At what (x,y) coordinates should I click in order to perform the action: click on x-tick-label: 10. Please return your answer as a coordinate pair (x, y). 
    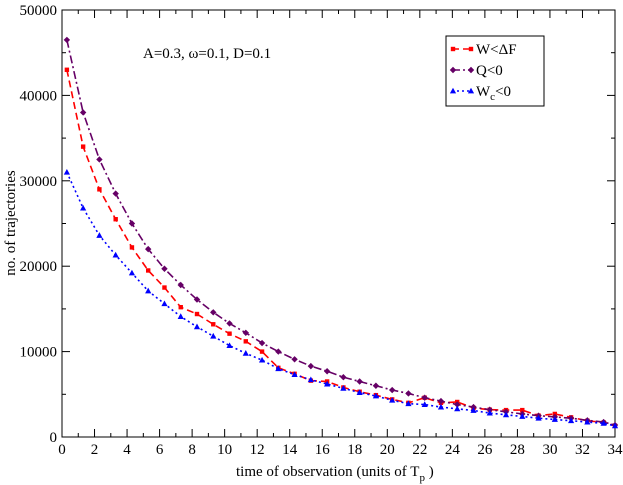
    Looking at the image, I should click on (224, 450).